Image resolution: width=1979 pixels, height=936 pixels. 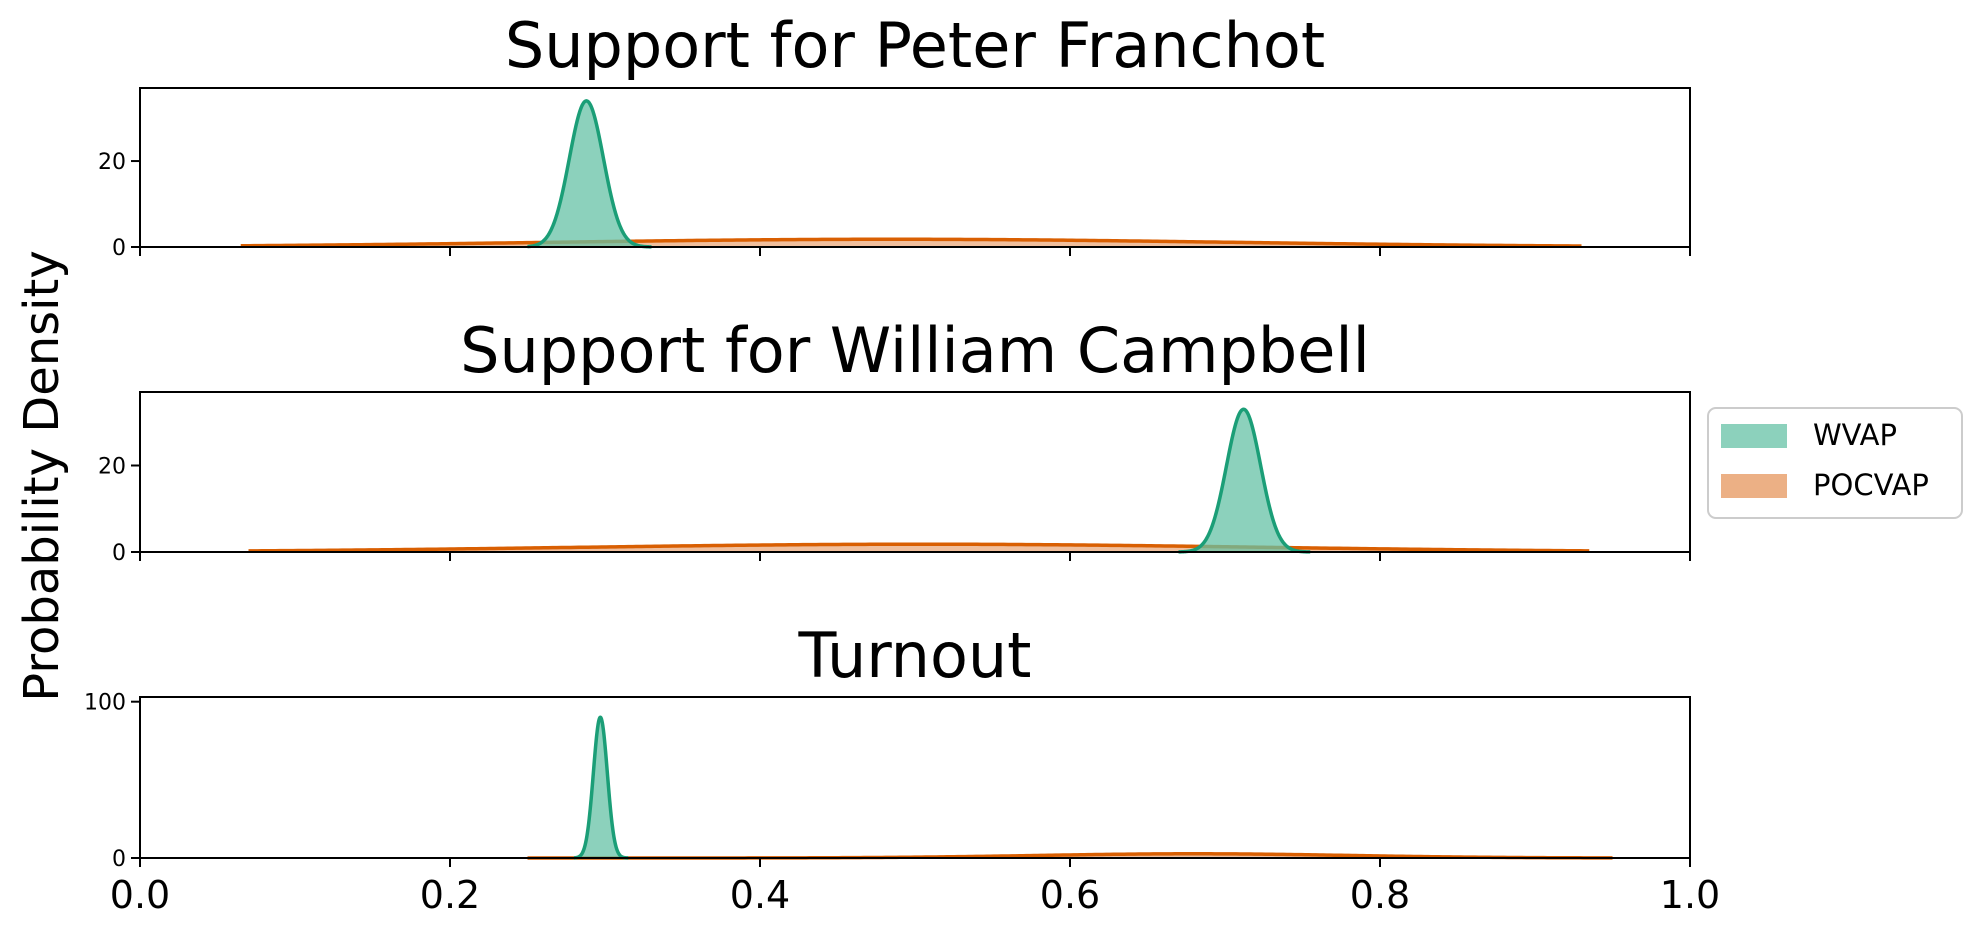 What do you see at coordinates (1070, 895) in the screenshot?
I see `x-tick-label: 0.6` at bounding box center [1070, 895].